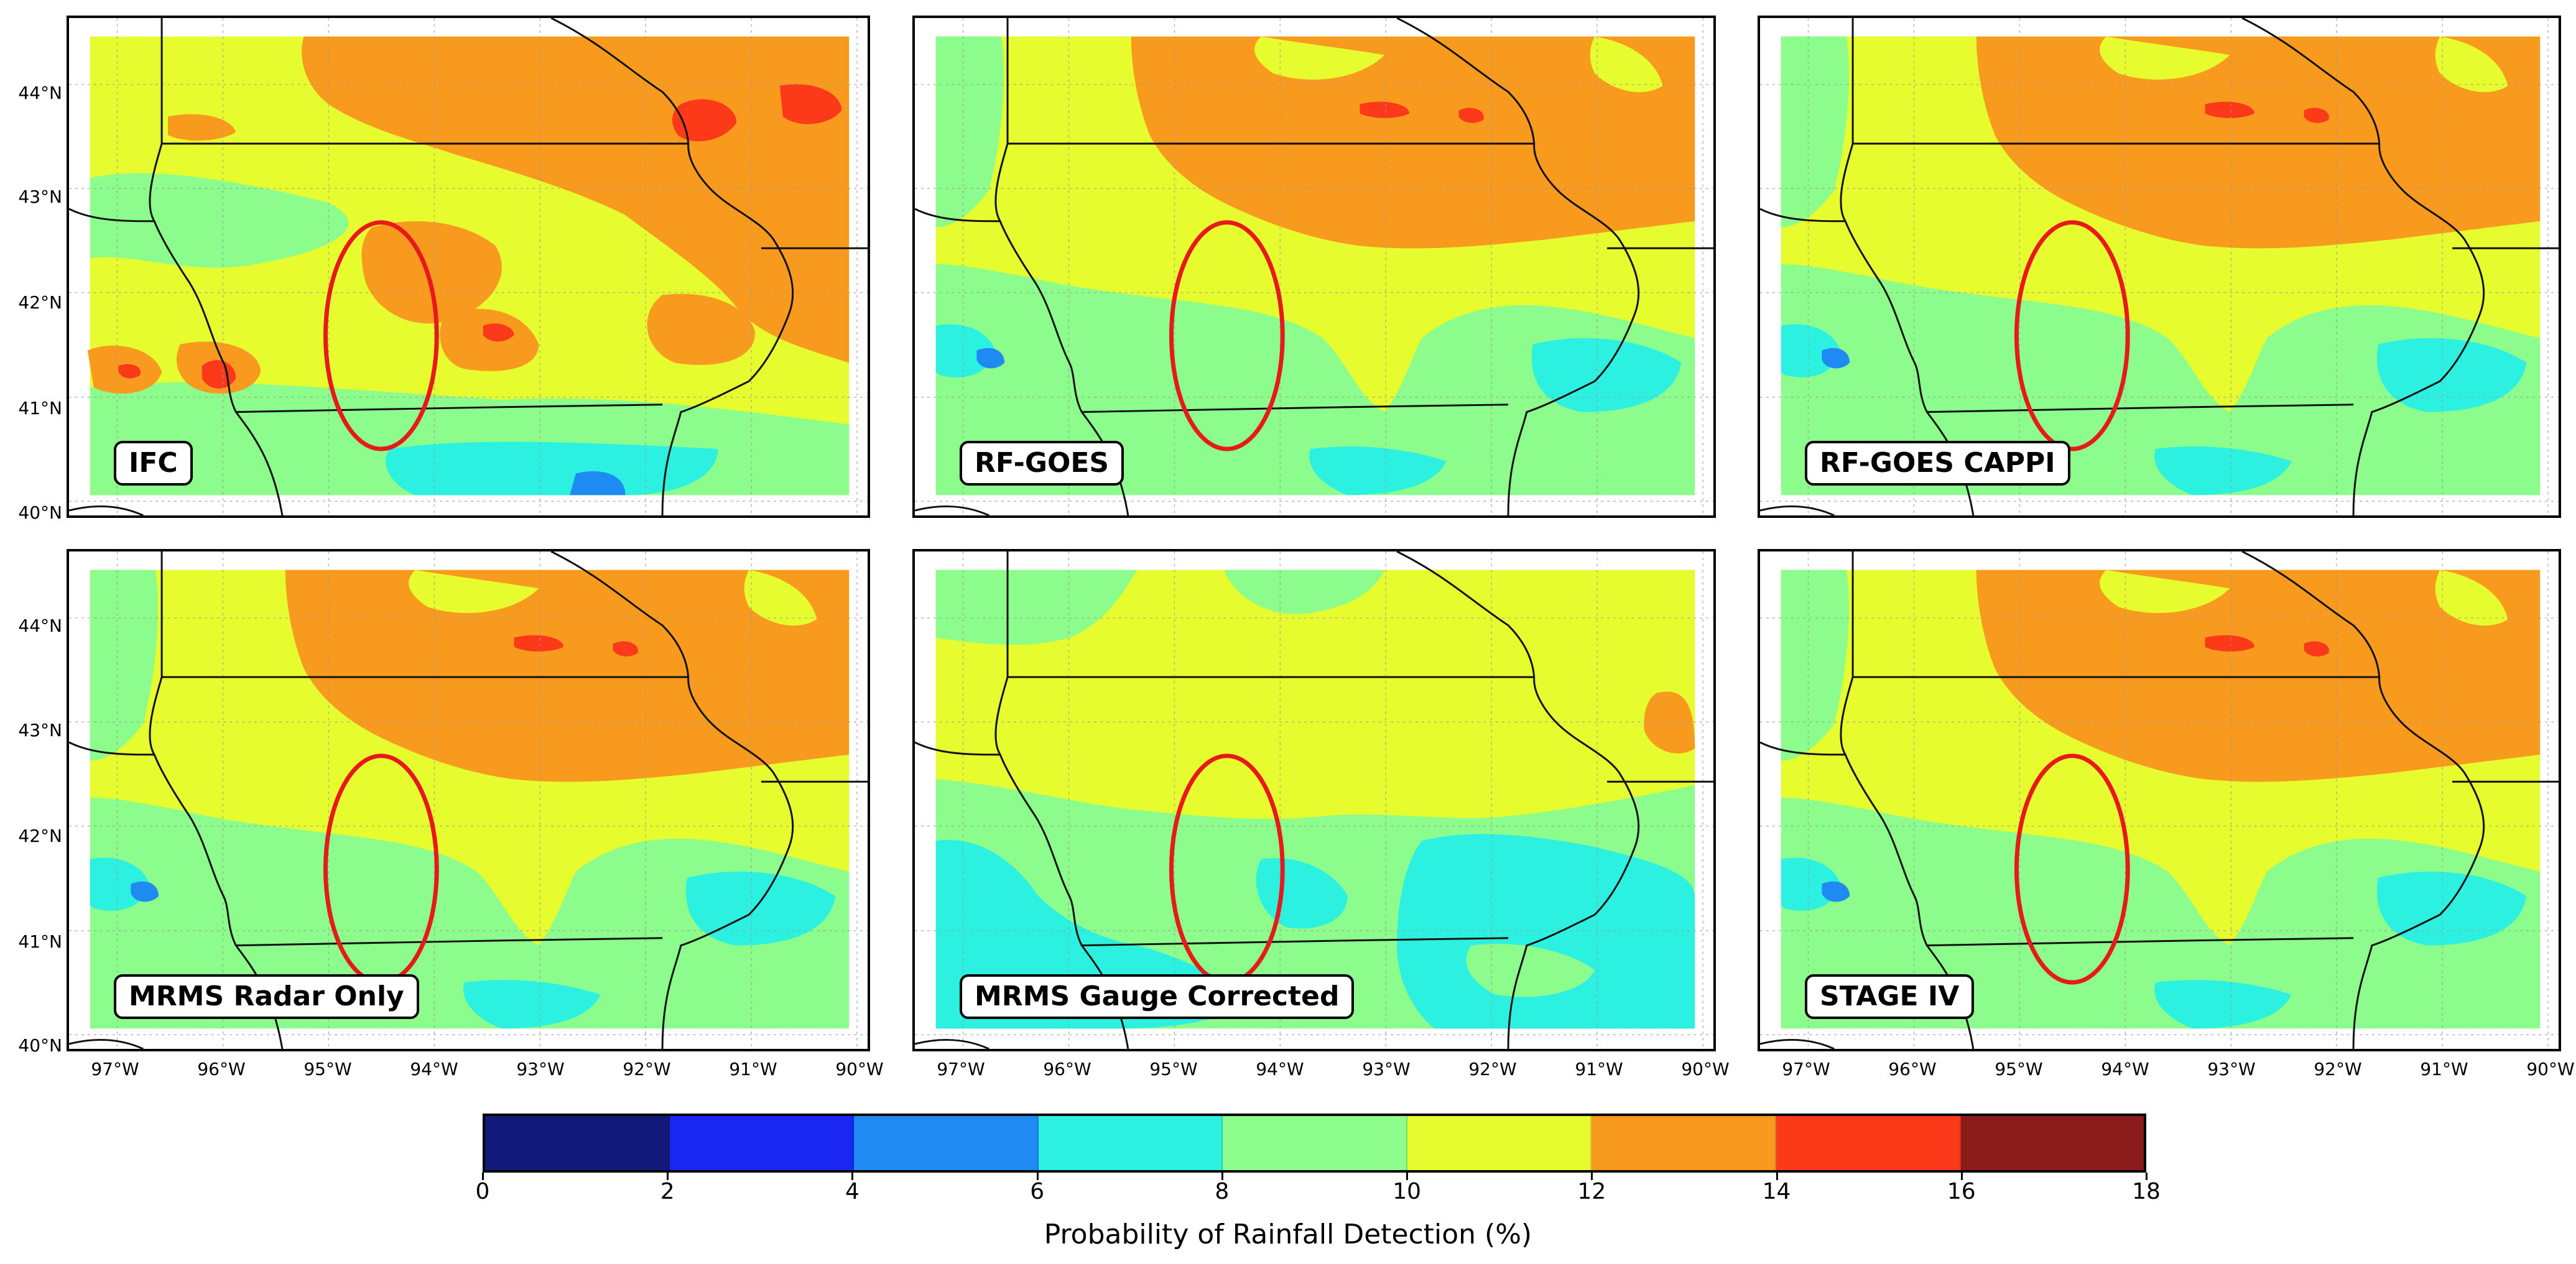 The height and width of the screenshot is (1264, 2576). I want to click on colorbar-tick-label: 16, so click(1962, 1191).